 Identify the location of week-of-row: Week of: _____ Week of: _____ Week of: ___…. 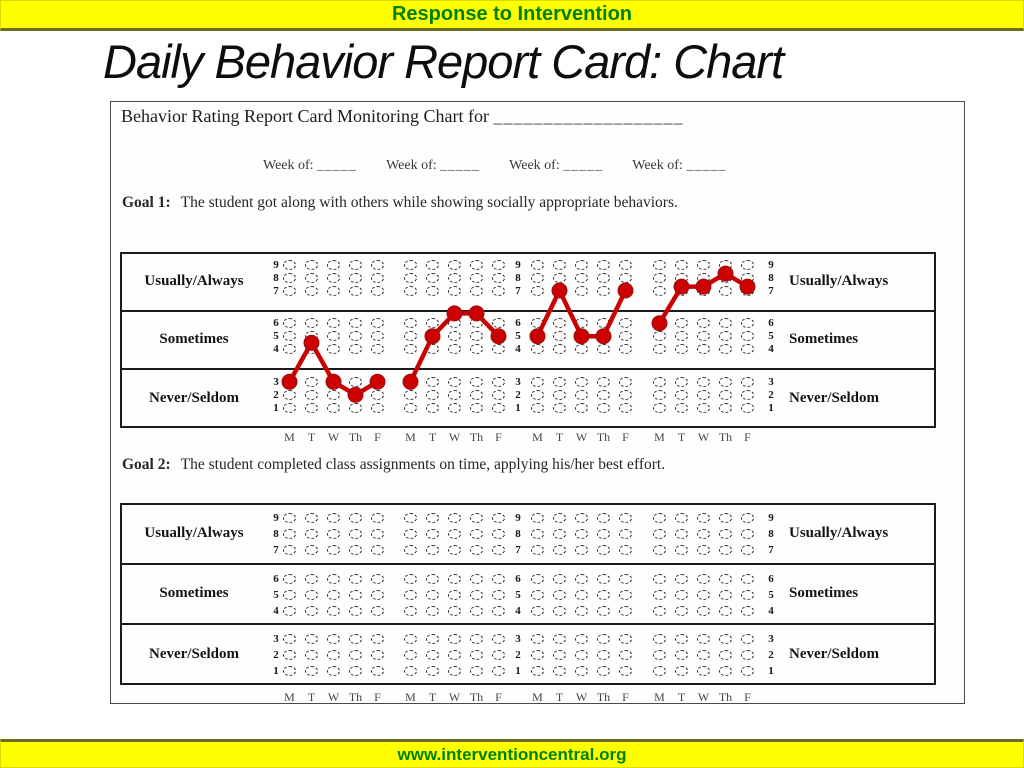
(509, 166).